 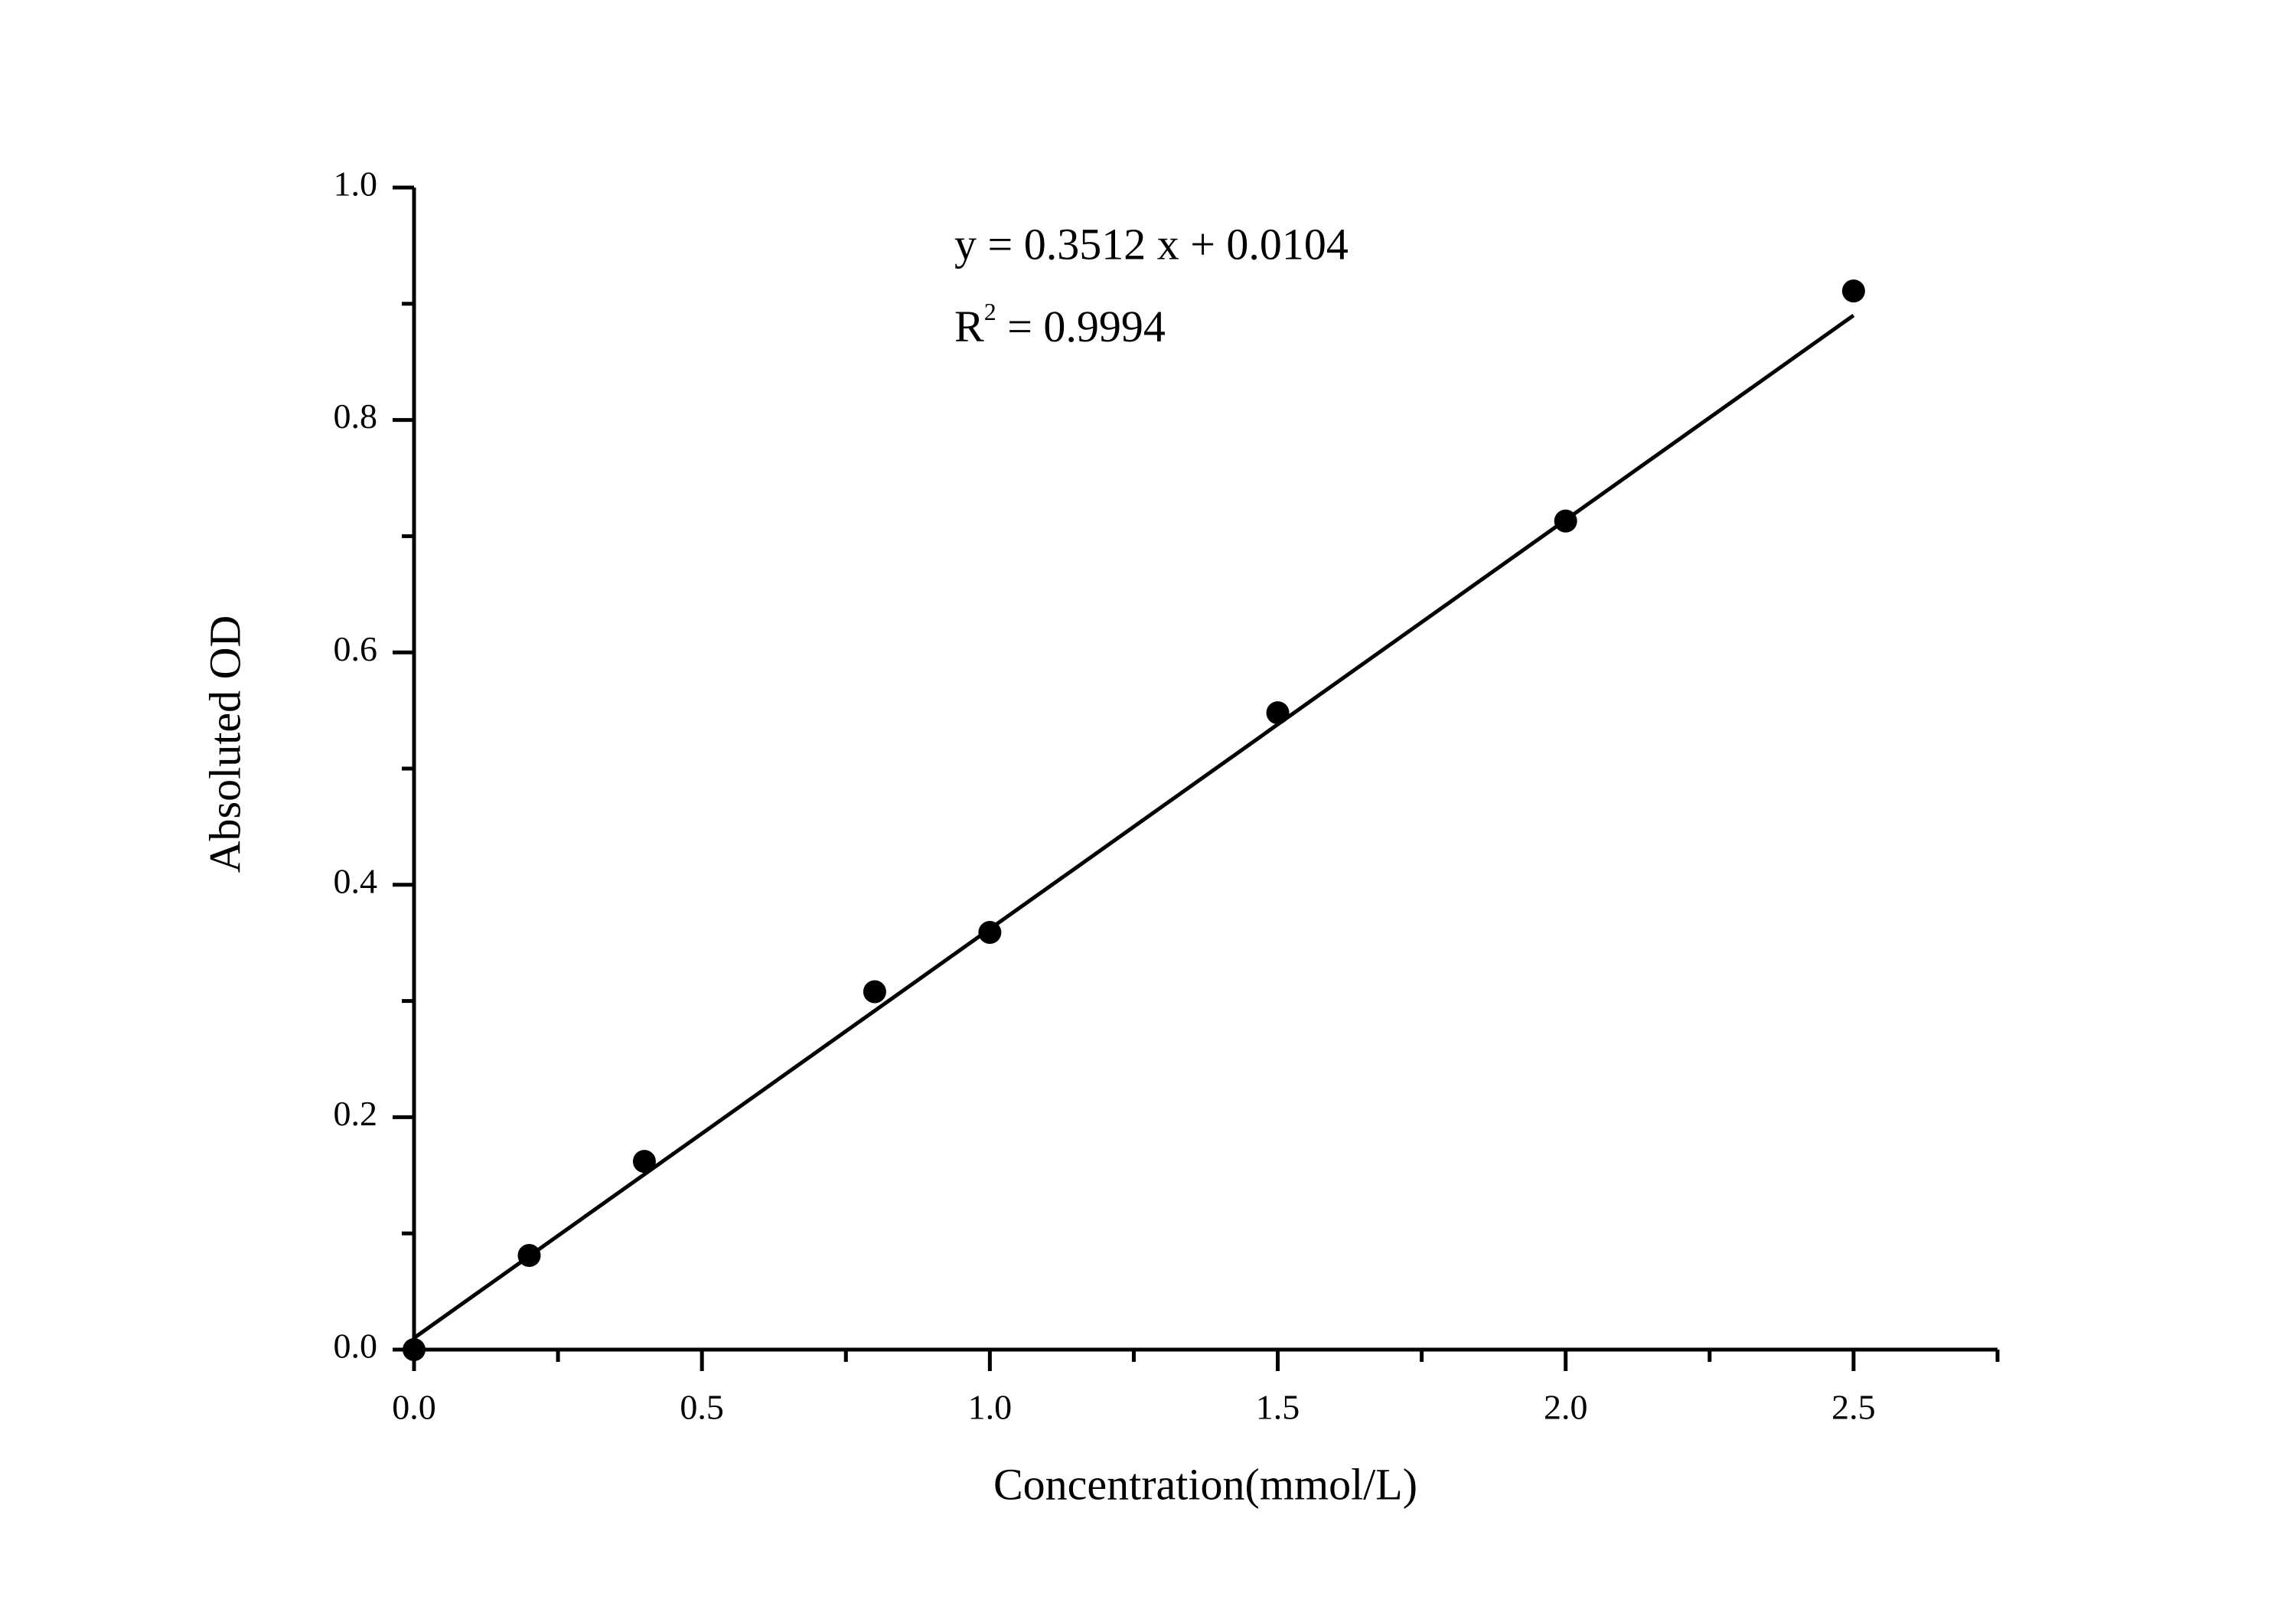 What do you see at coordinates (1853, 1407) in the screenshot?
I see `x-tick-label: 2.5` at bounding box center [1853, 1407].